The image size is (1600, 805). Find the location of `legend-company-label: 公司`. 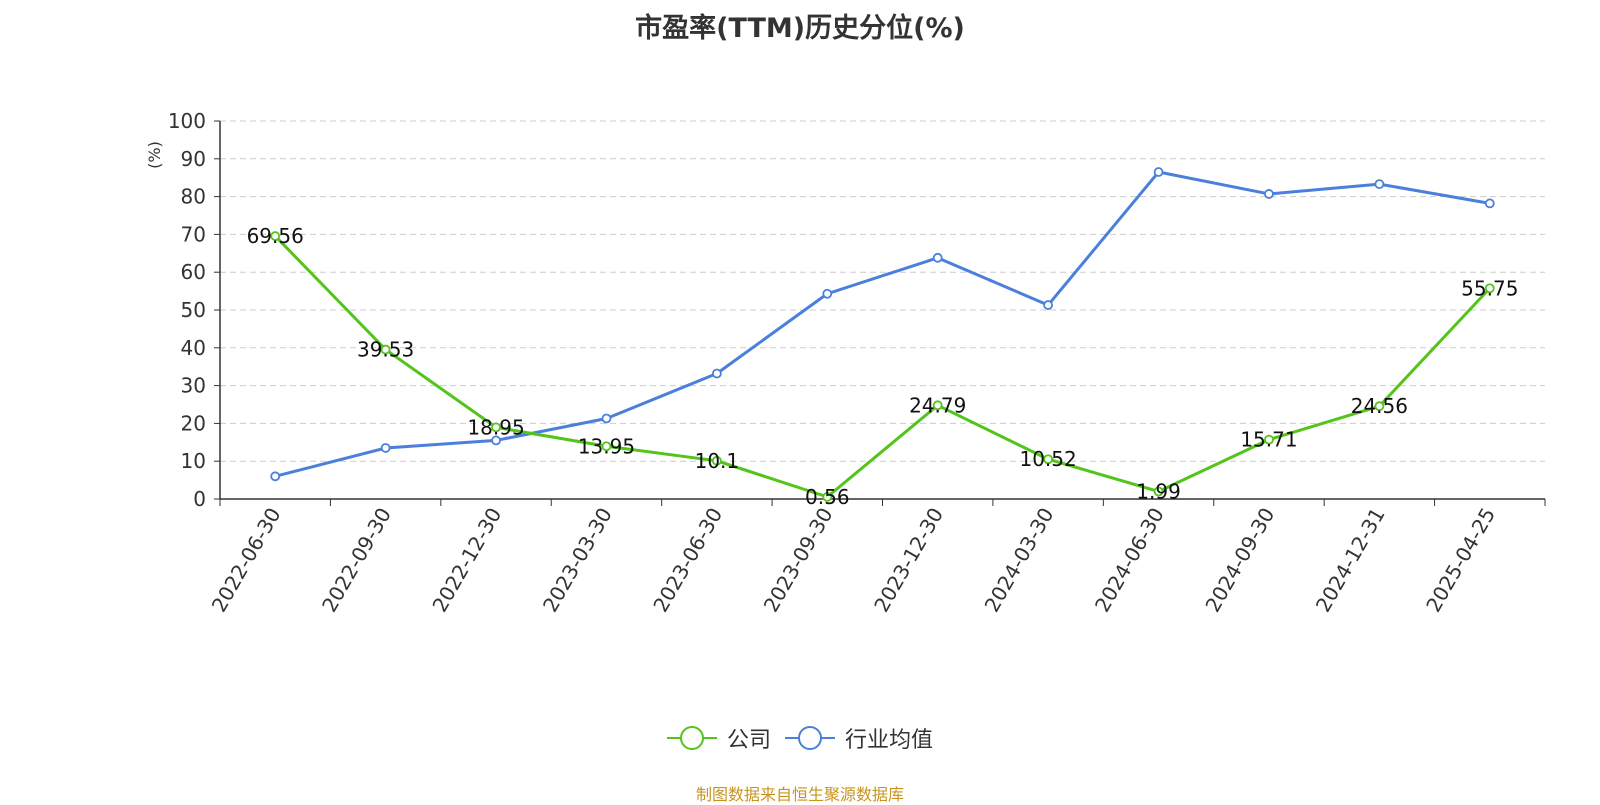

legend-company-label: 公司 is located at coordinates (748, 740).